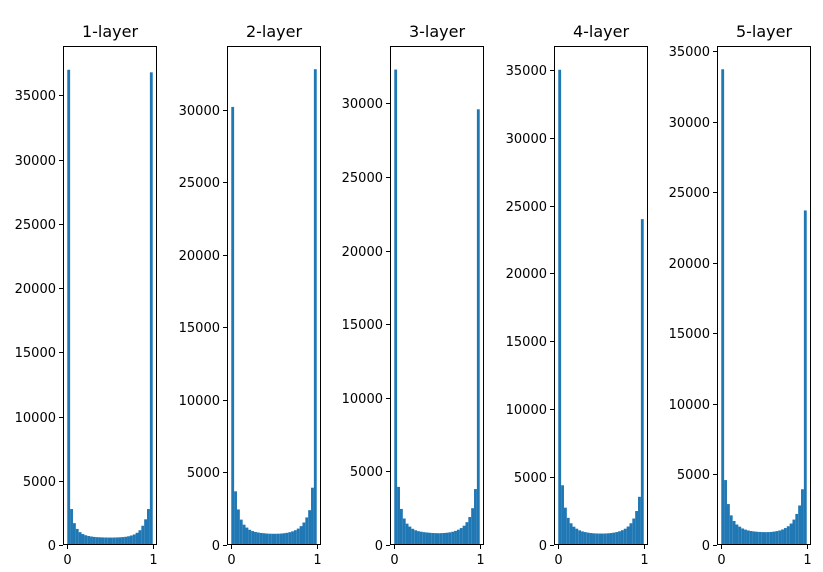 This screenshot has height=572, width=823. What do you see at coordinates (274, 31) in the screenshot?
I see `panel-title: 2-layer` at bounding box center [274, 31].